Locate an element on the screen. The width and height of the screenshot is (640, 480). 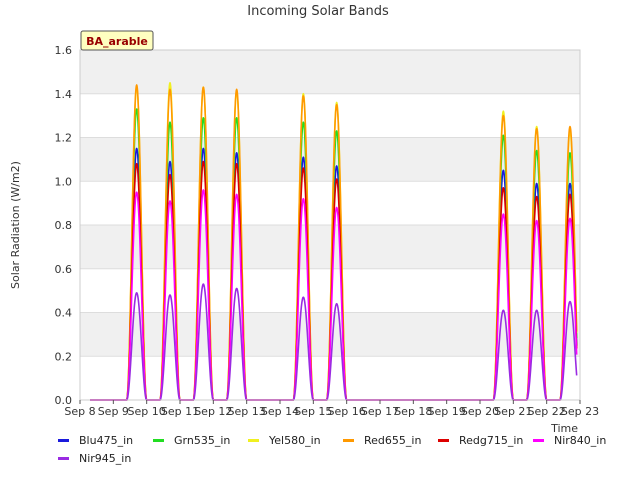
x-tick-label: Sep 19 is located at coordinates (447, 411).